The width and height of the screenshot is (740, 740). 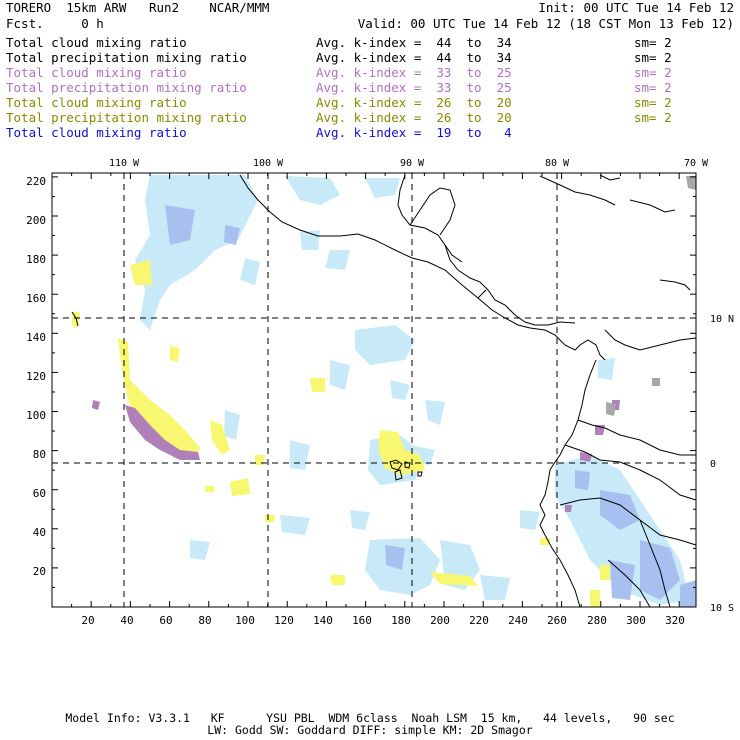 What do you see at coordinates (323, 620) in the screenshot?
I see `x-tick-label: 140` at bounding box center [323, 620].